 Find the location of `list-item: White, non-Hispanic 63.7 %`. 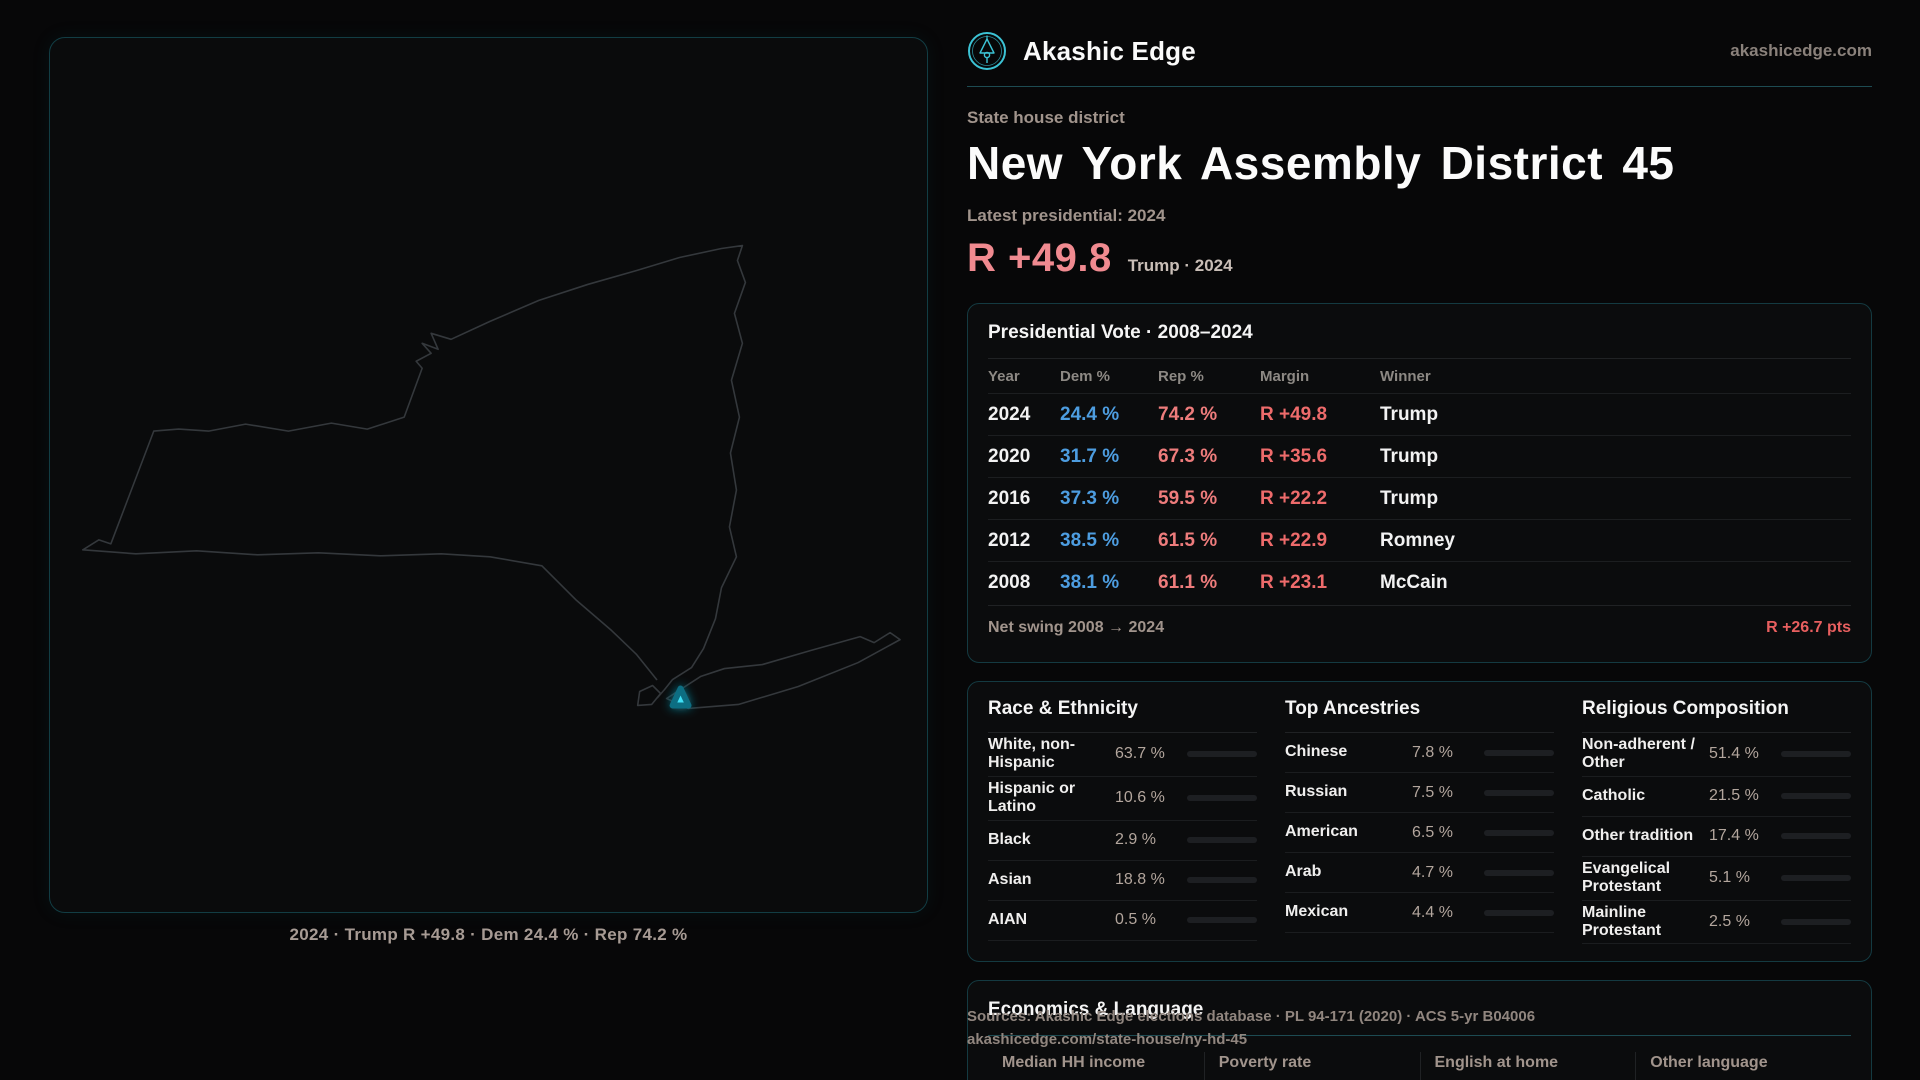

list-item: White, non-Hispanic 63.7 % is located at coordinates (1122, 755).